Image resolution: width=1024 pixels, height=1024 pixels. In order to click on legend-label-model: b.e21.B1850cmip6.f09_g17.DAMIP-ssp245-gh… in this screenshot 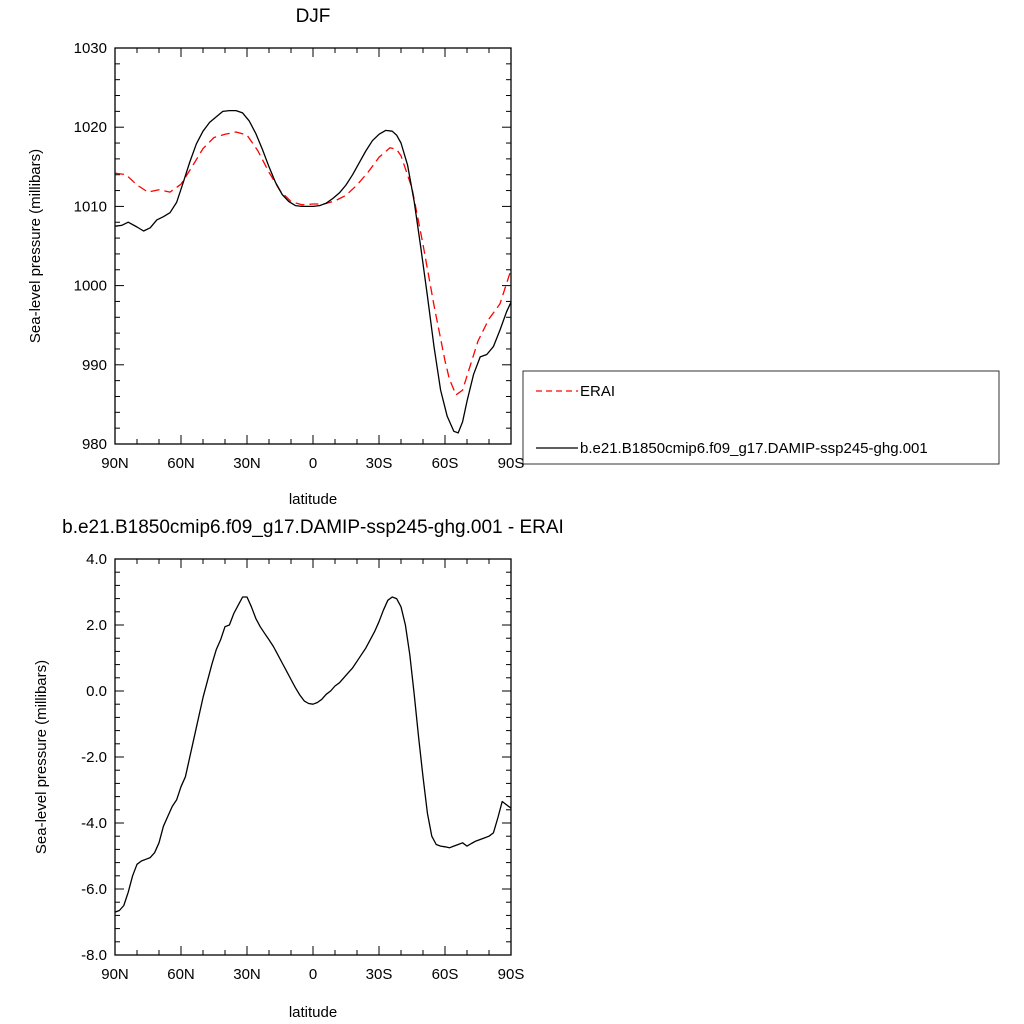, I will do `click(754, 448)`.